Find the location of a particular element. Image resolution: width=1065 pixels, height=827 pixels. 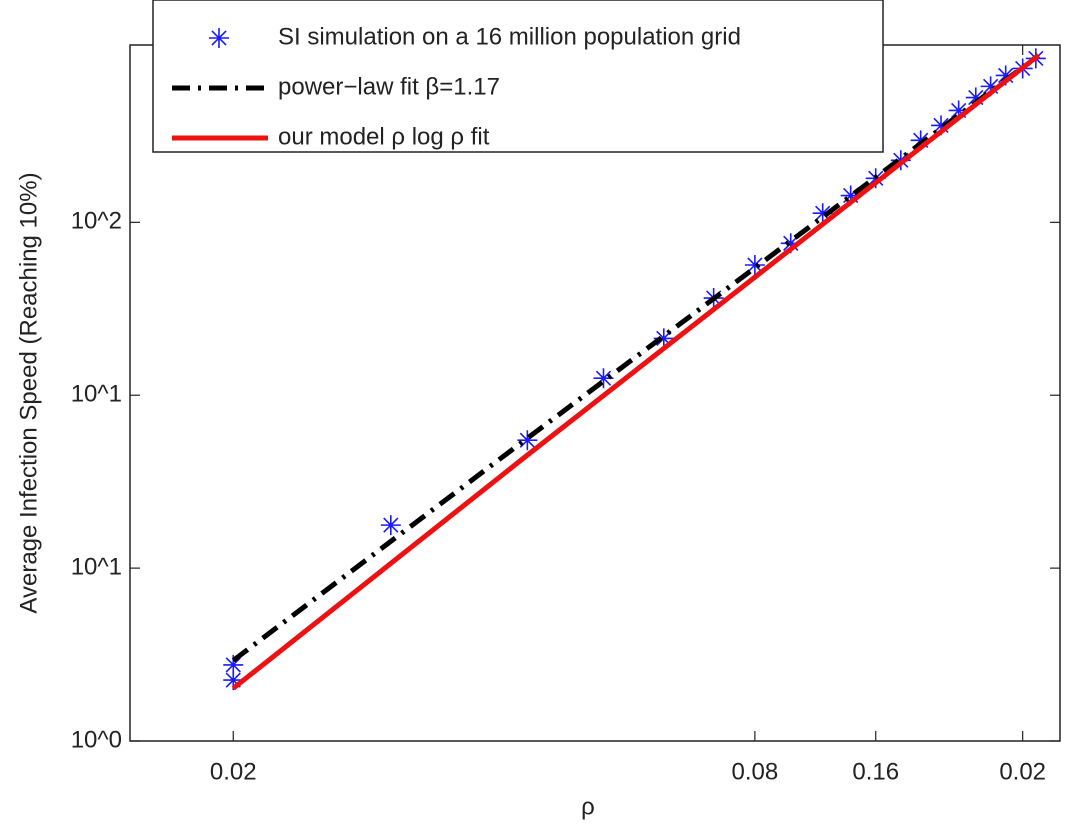

legend-marker is located at coordinates (219, 38).